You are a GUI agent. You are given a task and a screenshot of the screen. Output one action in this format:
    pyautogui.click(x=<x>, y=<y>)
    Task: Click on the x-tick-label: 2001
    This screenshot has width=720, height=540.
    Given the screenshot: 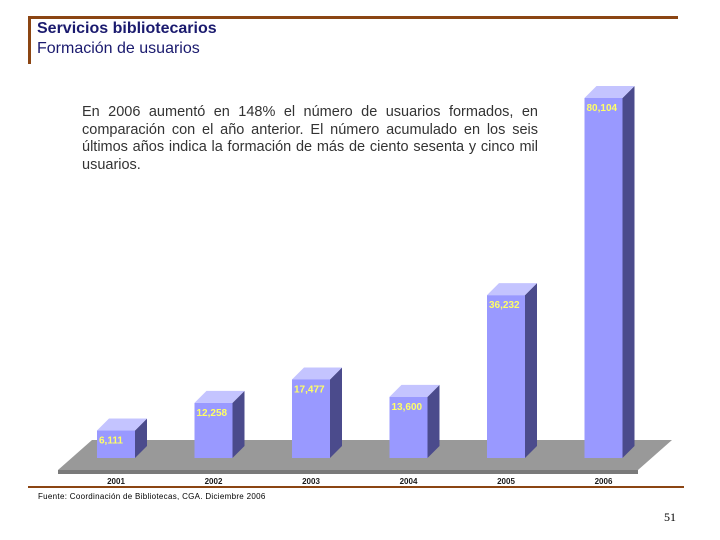 What is the action you would take?
    pyautogui.click(x=116, y=481)
    